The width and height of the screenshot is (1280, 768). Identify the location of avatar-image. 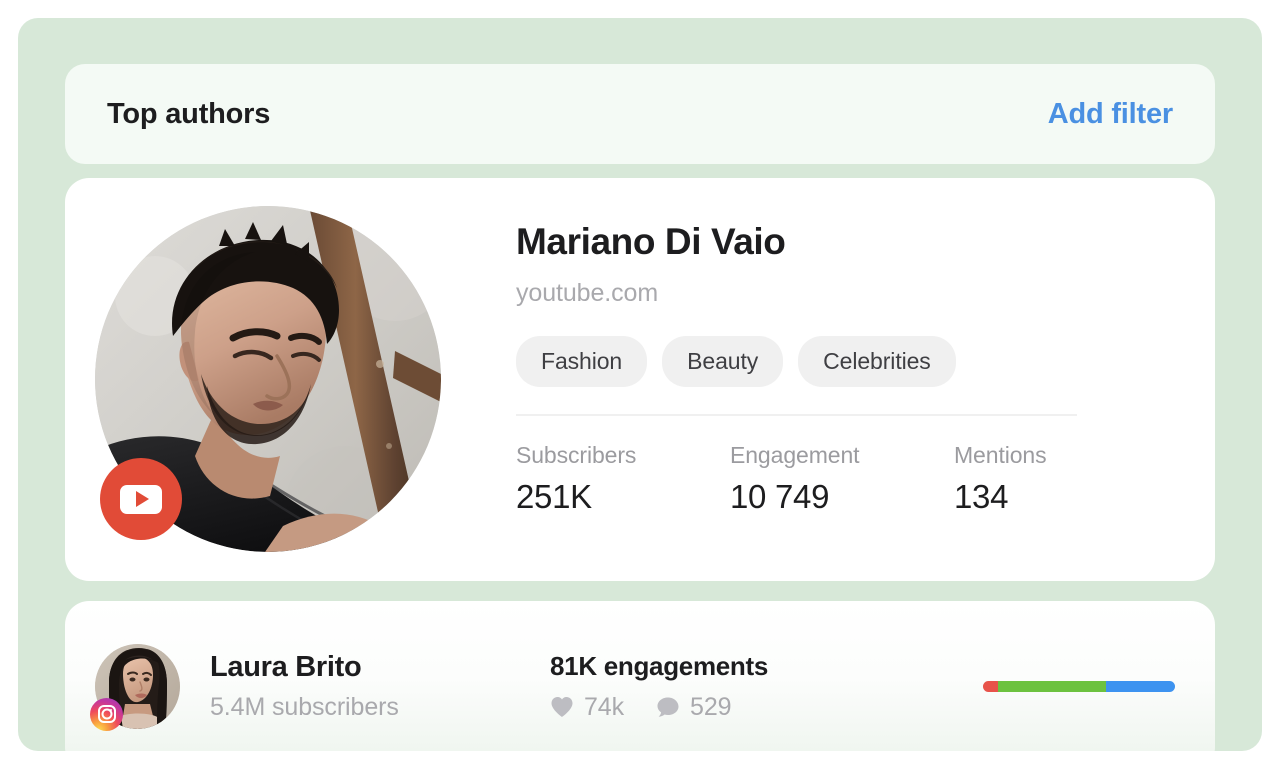
(268, 379).